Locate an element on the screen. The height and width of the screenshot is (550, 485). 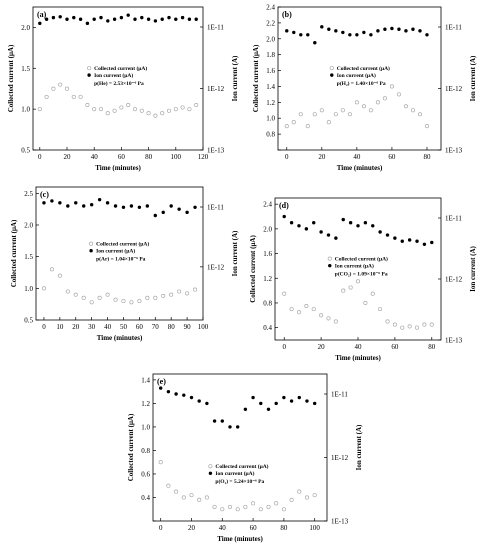
x-tick-label: 90 is located at coordinates (188, 327).